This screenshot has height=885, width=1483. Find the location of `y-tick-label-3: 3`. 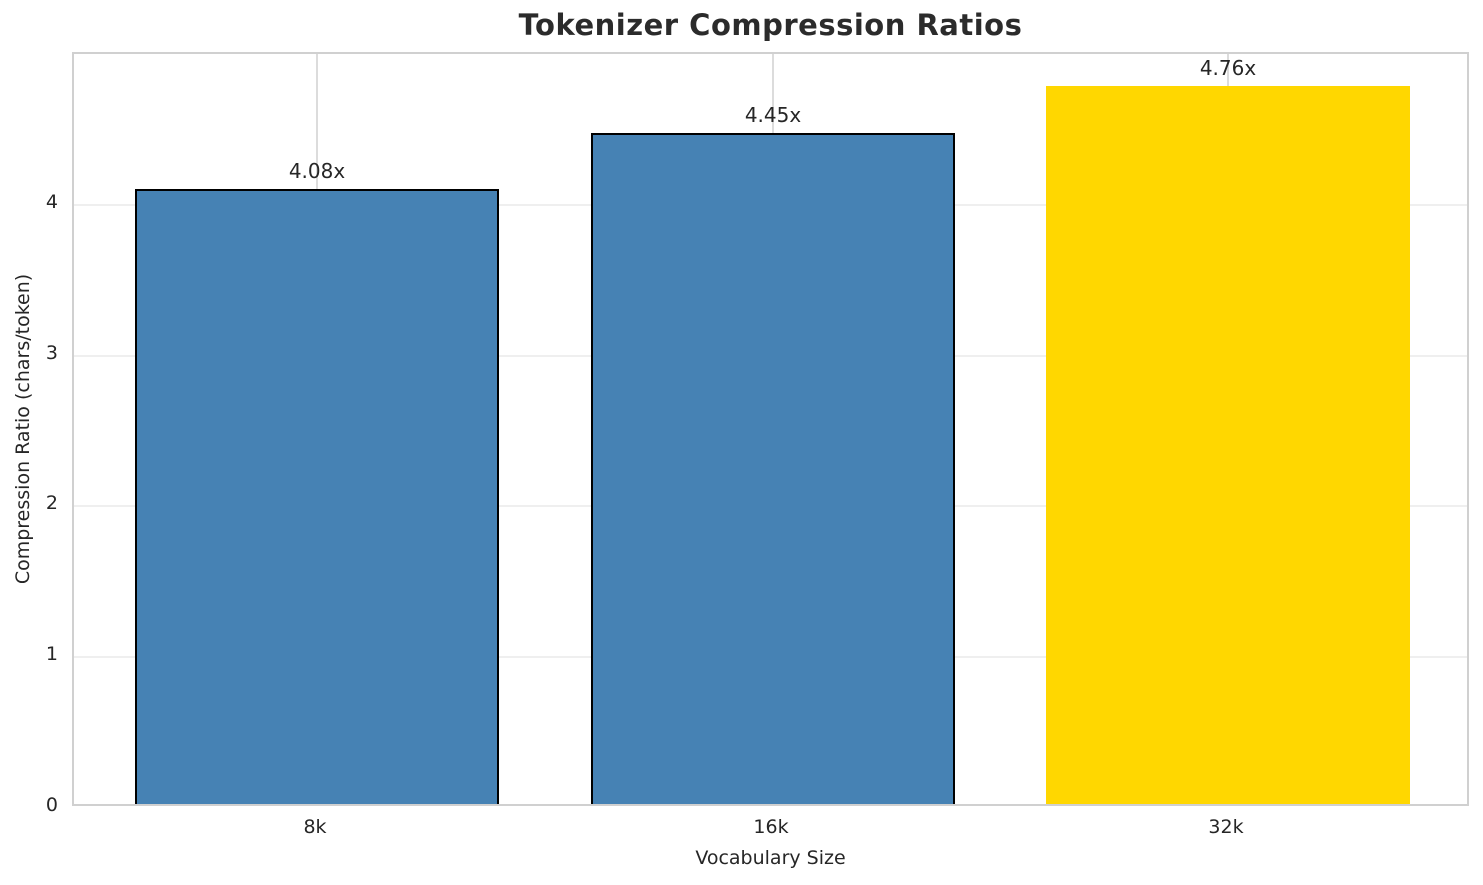

y-tick-label-3: 3 is located at coordinates (51, 352).